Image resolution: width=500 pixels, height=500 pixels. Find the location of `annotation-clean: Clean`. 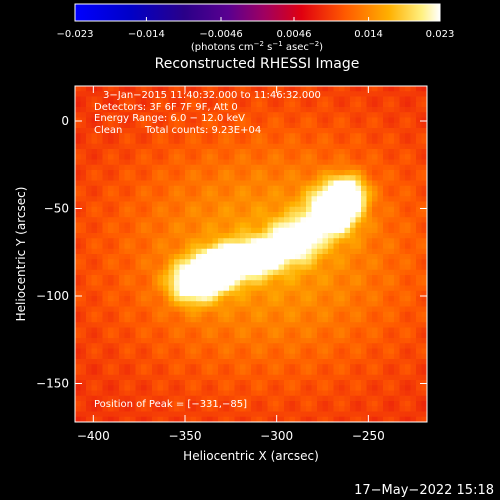

annotation-clean: Clean is located at coordinates (108, 130).